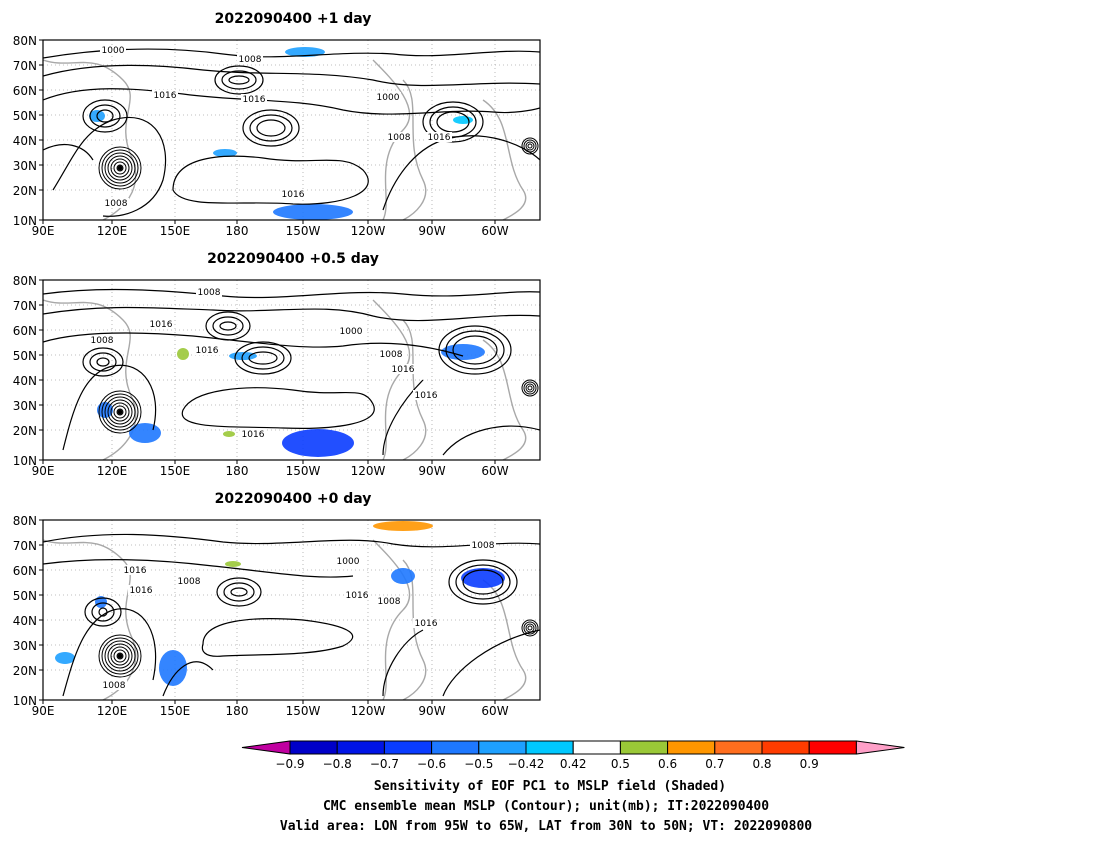  Describe the element at coordinates (431, 764) in the screenshot. I see `colorbar-label: −0.6` at that location.